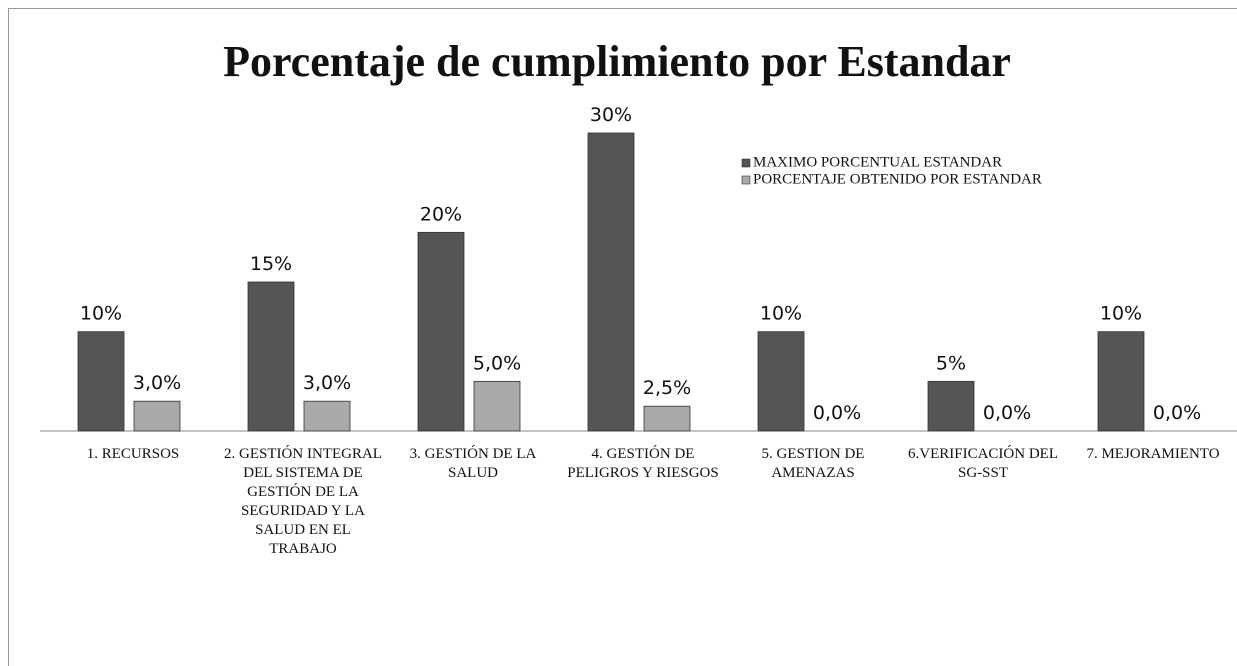 This screenshot has height=666, width=1237. What do you see at coordinates (133, 454) in the screenshot?
I see `x-tick-label: 1. RECURSOS` at bounding box center [133, 454].